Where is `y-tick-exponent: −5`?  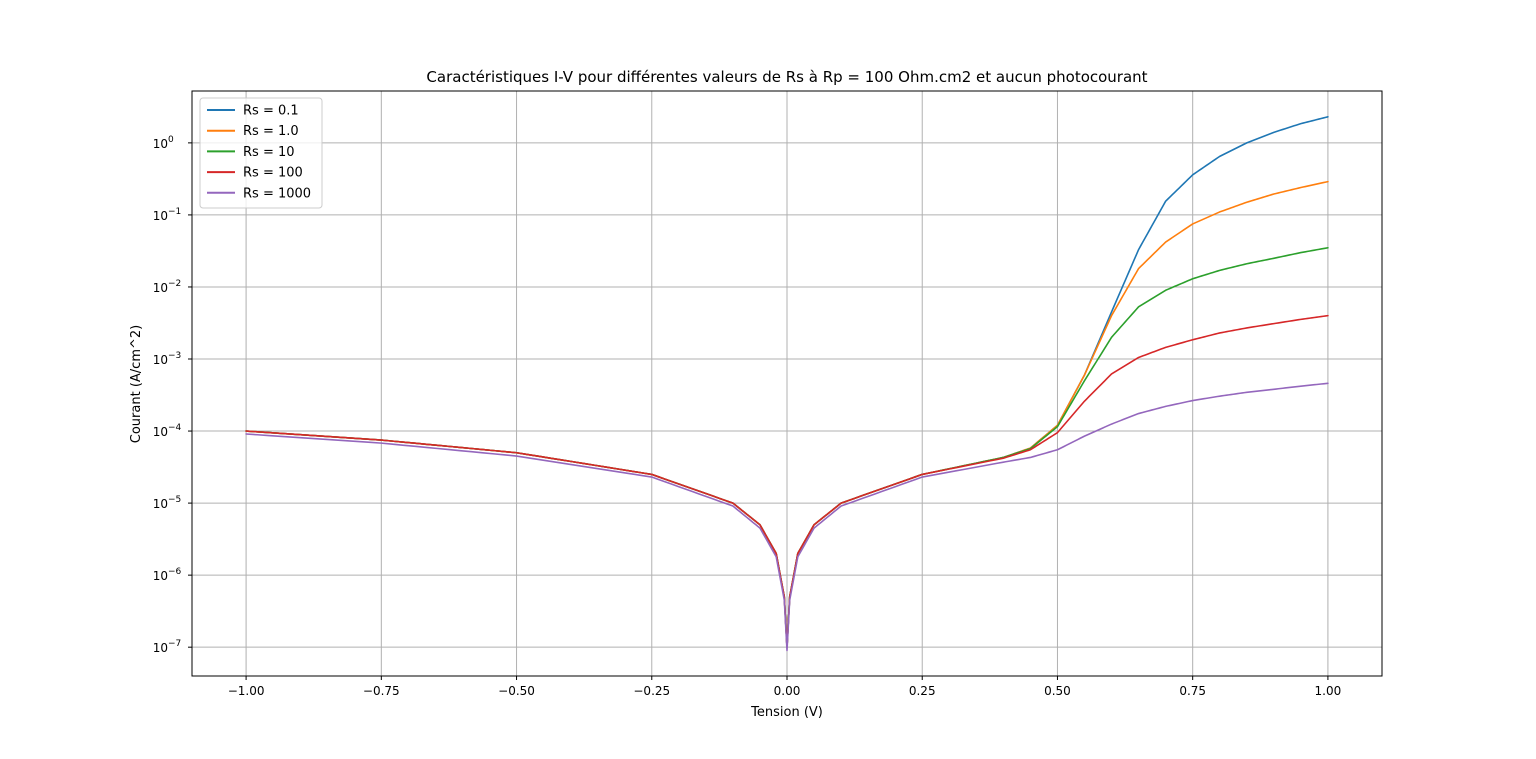 y-tick-exponent: −5 is located at coordinates (174, 500).